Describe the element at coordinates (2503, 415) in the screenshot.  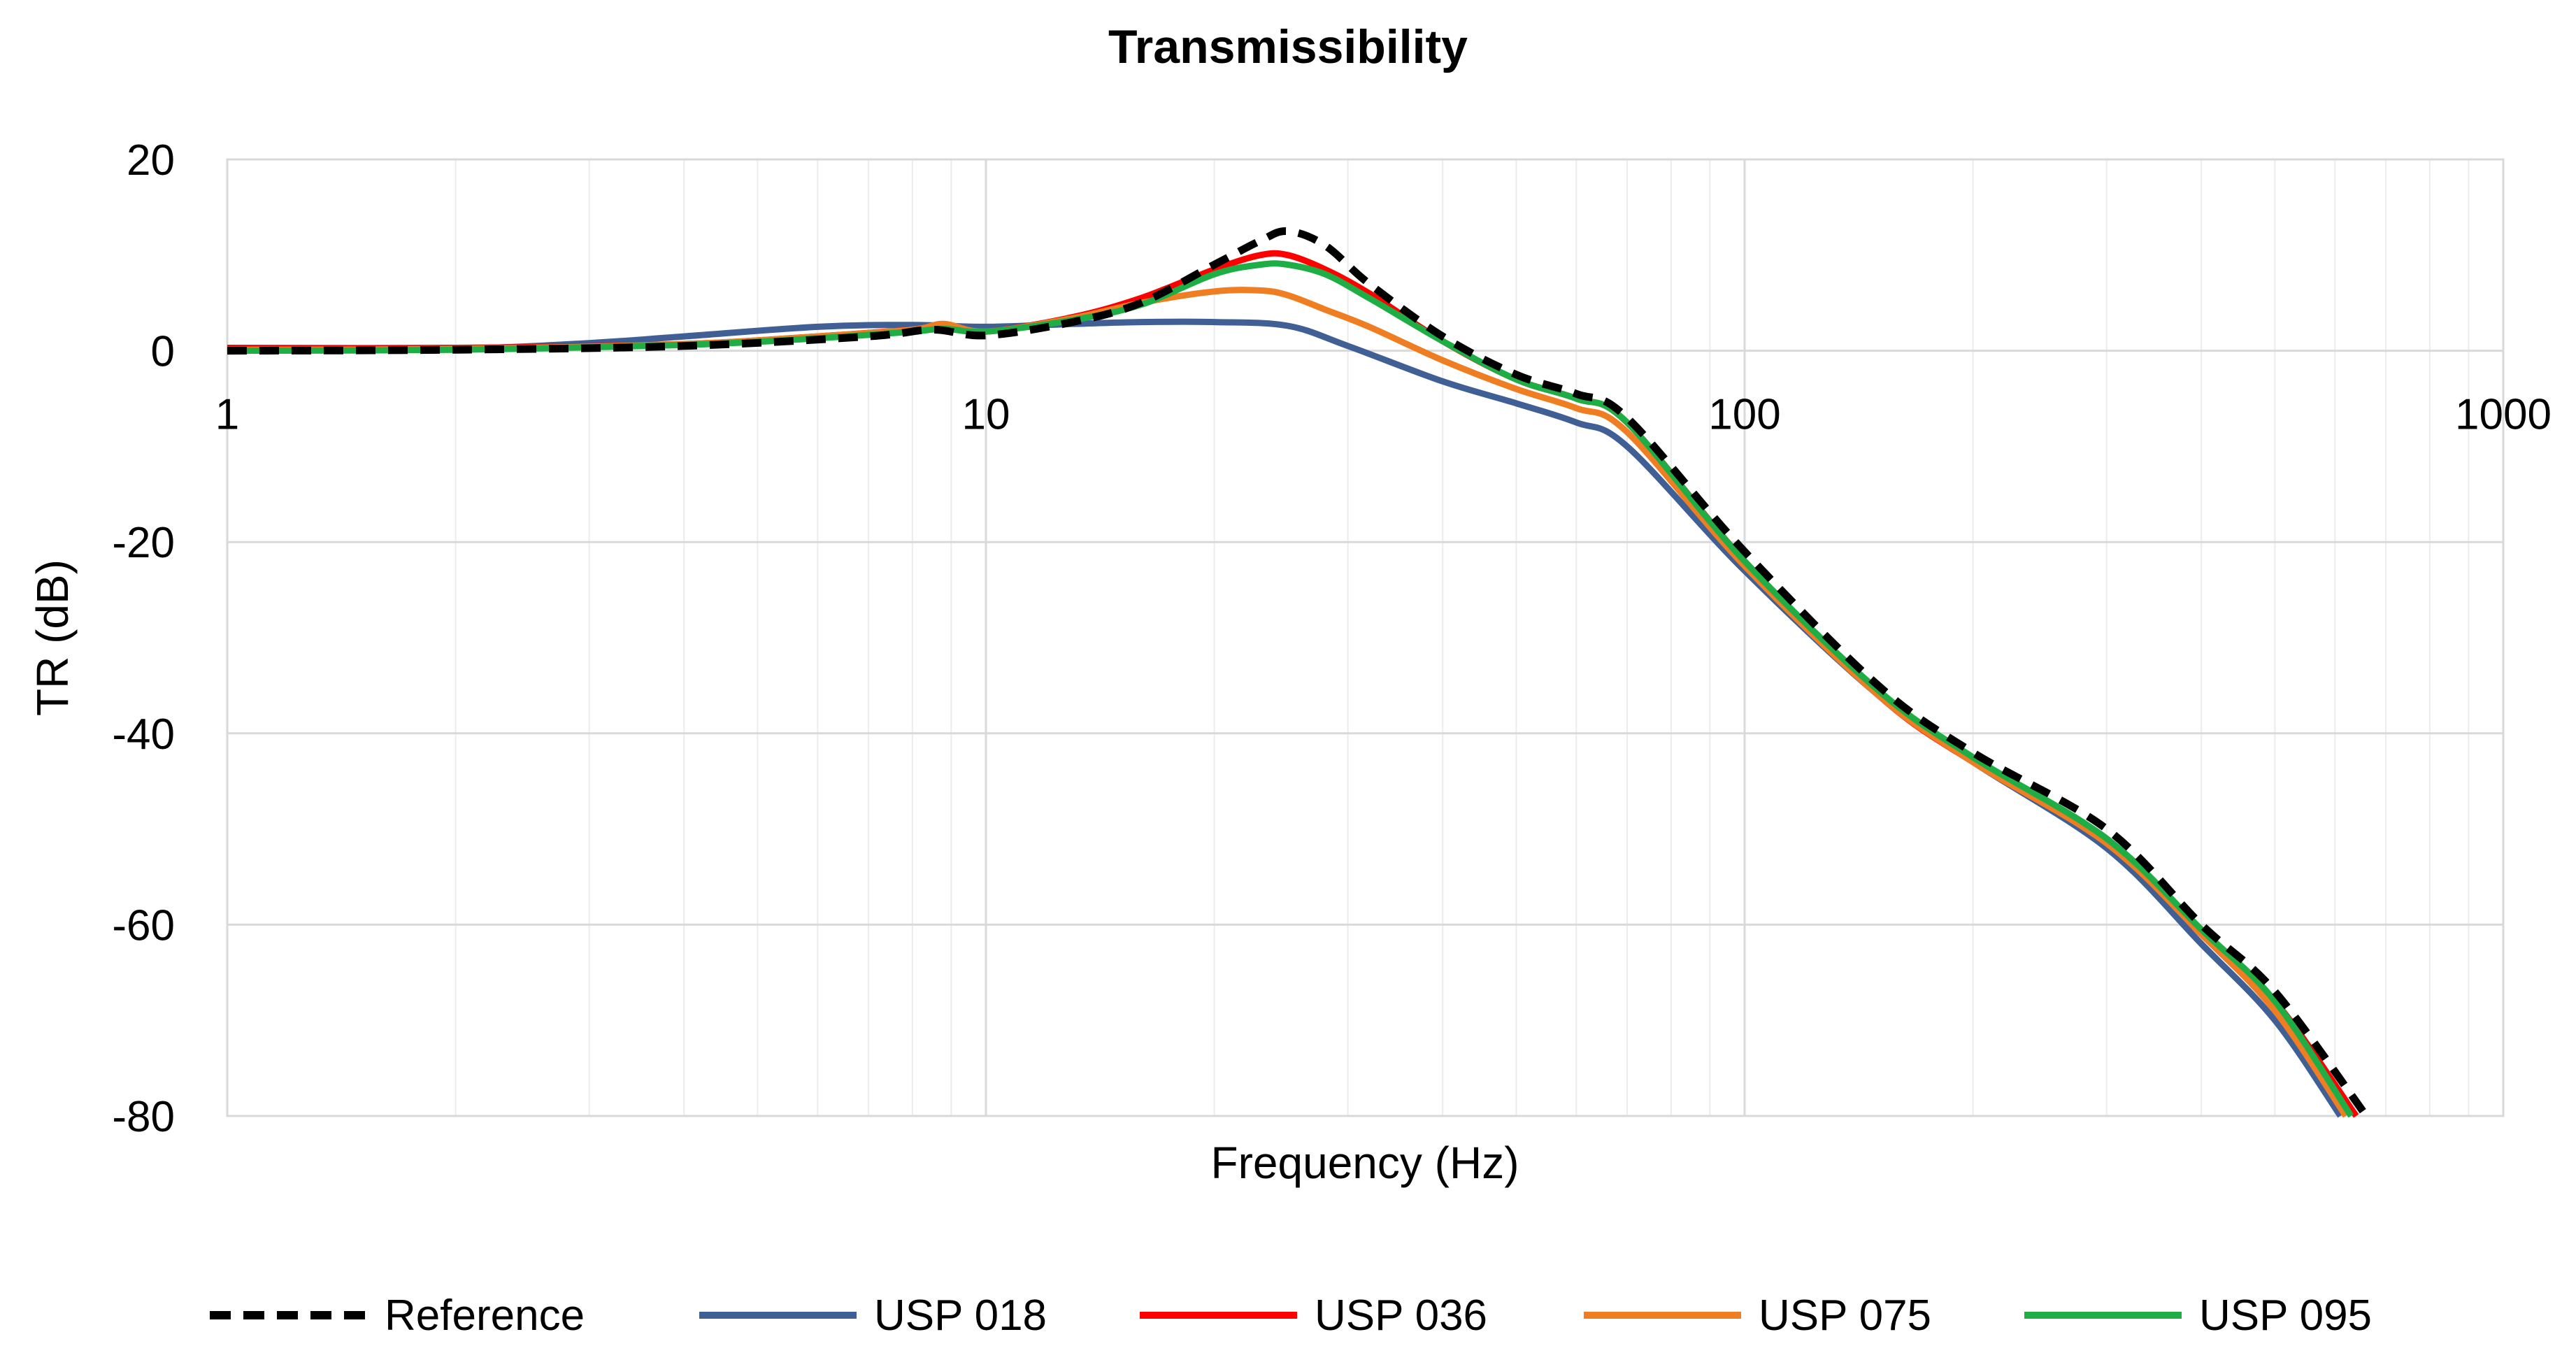
I see `x-tick-label: 1000` at that location.